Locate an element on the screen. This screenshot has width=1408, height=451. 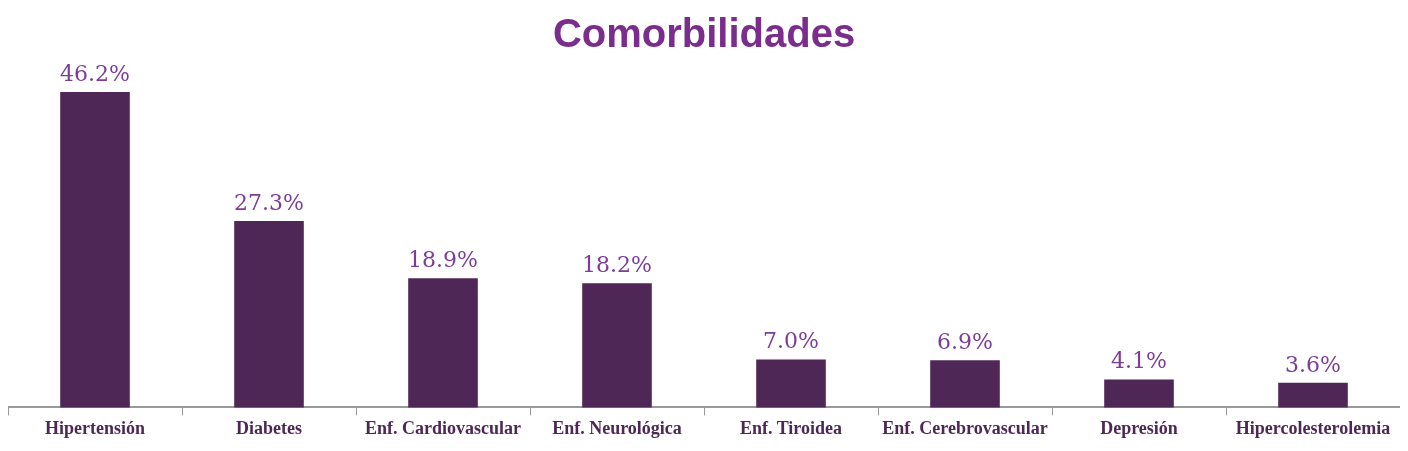
data-label: 18.2% is located at coordinates (617, 264).